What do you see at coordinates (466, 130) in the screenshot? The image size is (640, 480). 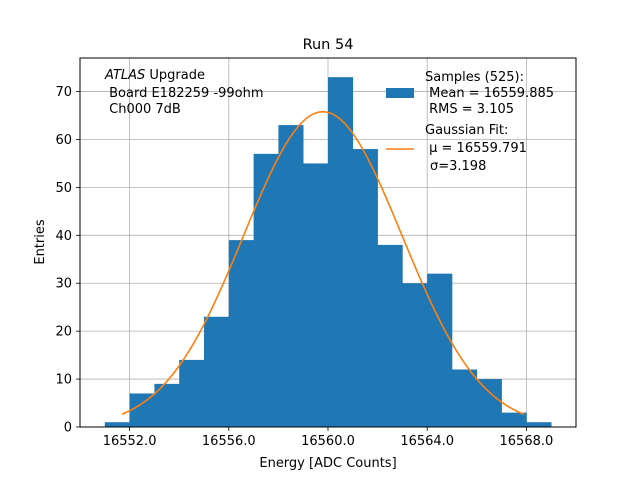 I see `legend-fit-title: Gaussian Fit:` at bounding box center [466, 130].